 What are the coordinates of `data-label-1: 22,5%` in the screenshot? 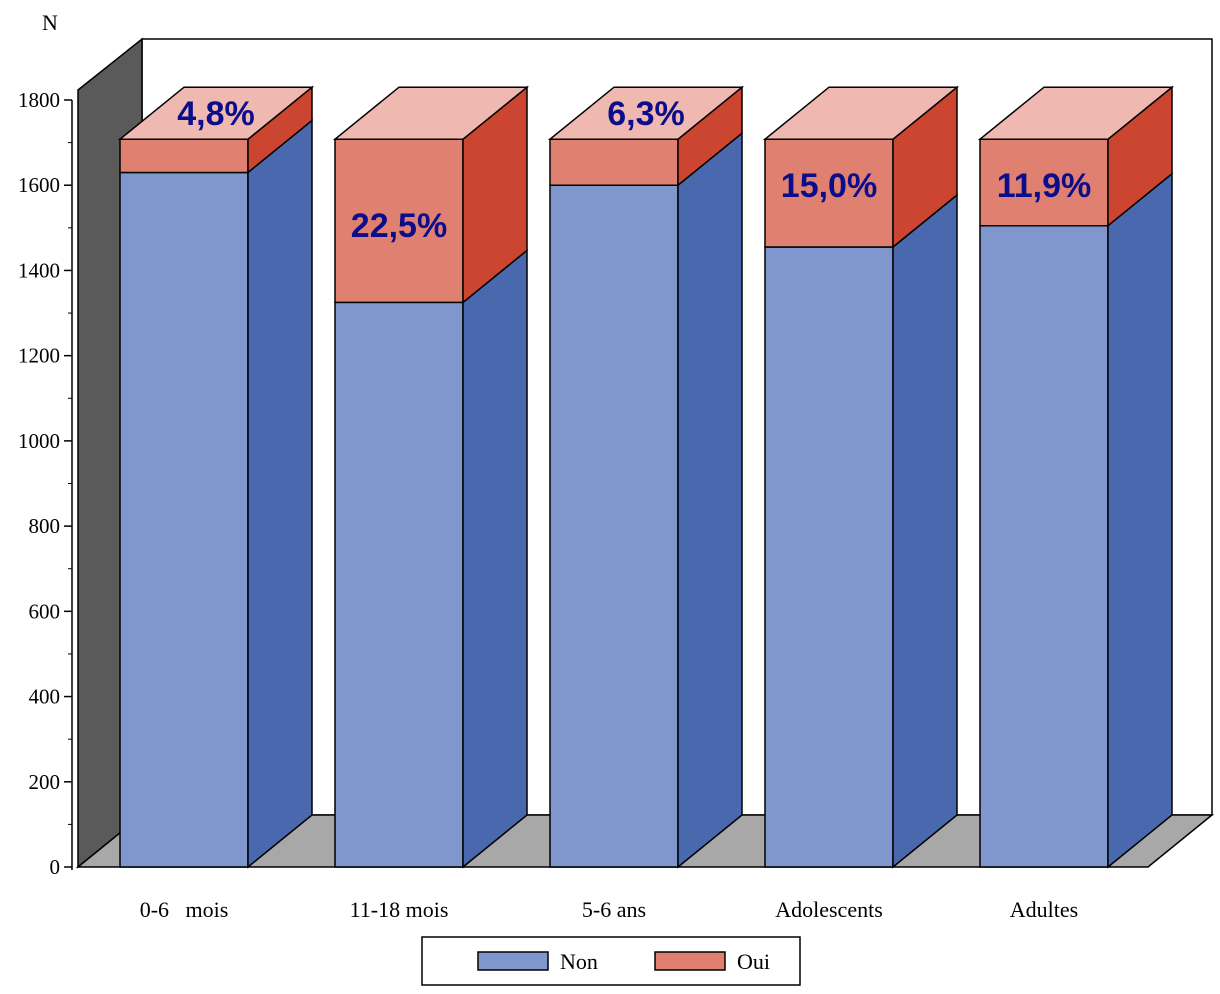 It's located at (399, 226).